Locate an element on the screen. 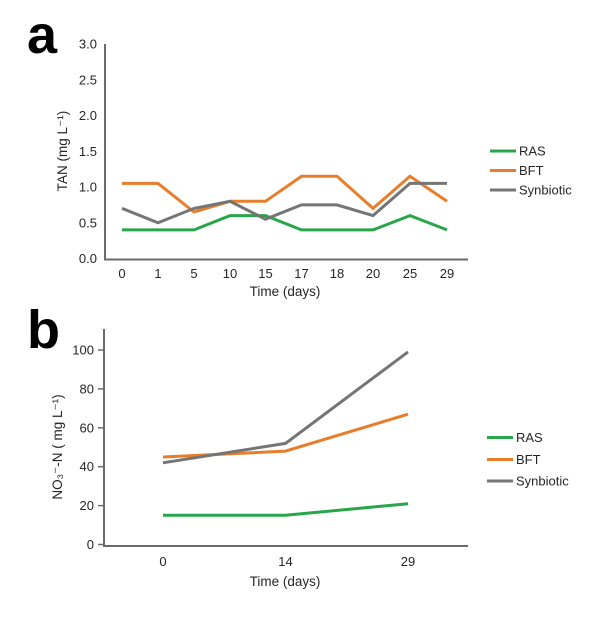 Image resolution: width=600 pixels, height=626 pixels. x-tick-label: 14 is located at coordinates (285, 561).